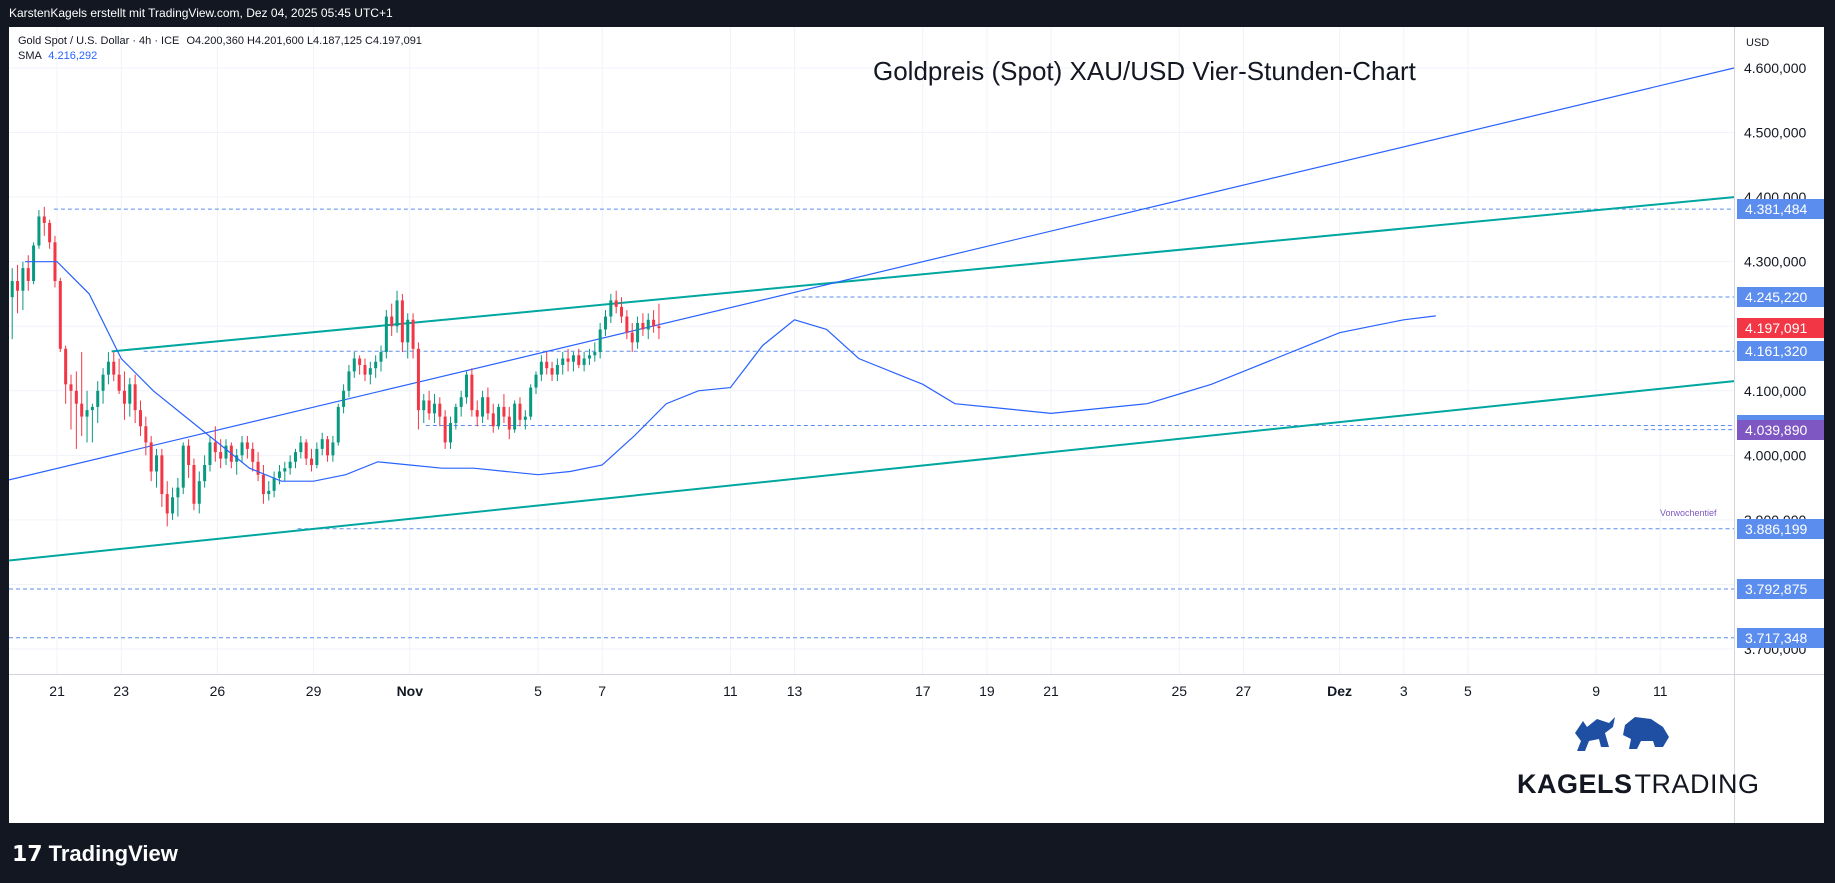 Image resolution: width=1835 pixels, height=883 pixels. I want to click on sma-label: SMA, so click(30, 56).